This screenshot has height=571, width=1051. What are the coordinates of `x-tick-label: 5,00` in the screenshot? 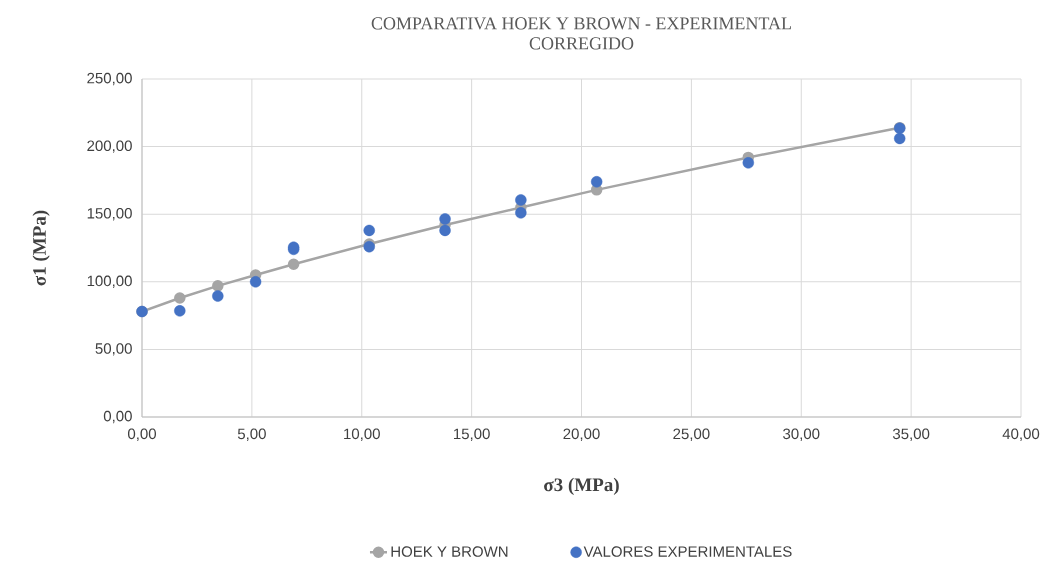 It's located at (251, 434).